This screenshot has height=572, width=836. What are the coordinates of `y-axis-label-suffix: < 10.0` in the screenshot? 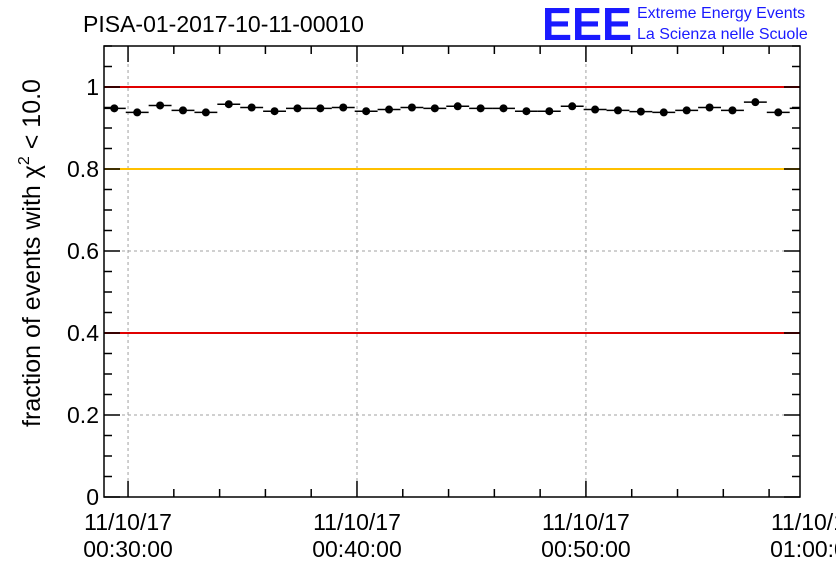 It's located at (32, 117).